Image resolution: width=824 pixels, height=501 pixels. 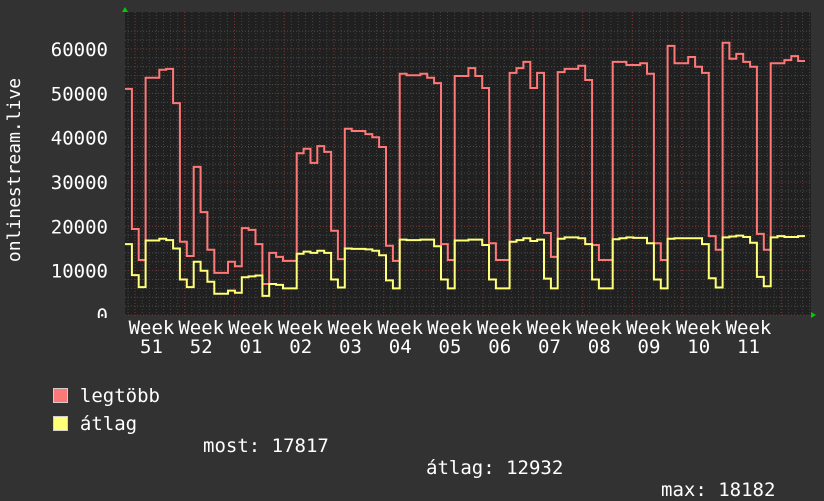 I want to click on x-axis-arrow-icon, so click(x=813, y=315).